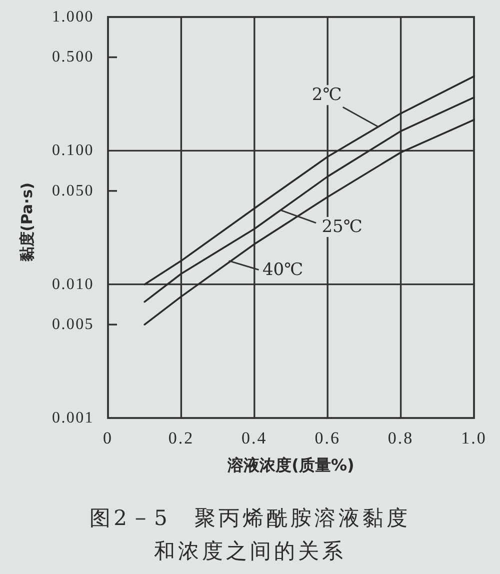 The image size is (500, 574). I want to click on y-tick-label: 0.500, so click(73, 57).